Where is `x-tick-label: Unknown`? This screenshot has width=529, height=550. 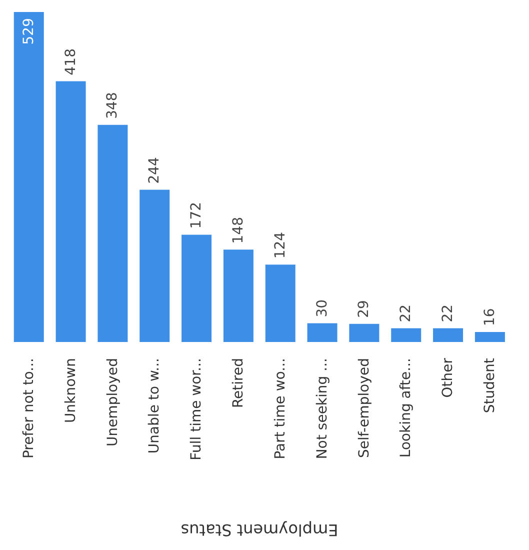
x-tick-label: Unknown is located at coordinates (70, 390).